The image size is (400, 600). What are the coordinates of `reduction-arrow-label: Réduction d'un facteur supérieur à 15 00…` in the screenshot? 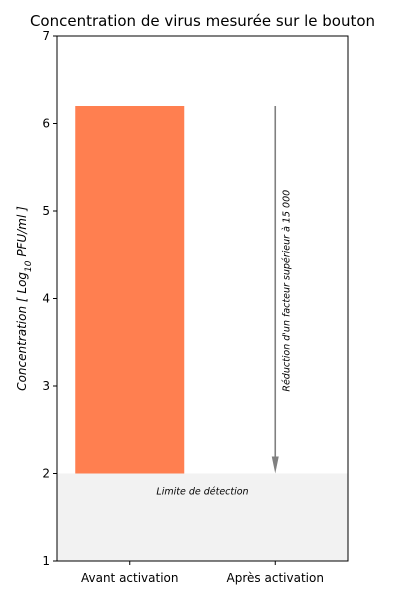 It's located at (286, 291).